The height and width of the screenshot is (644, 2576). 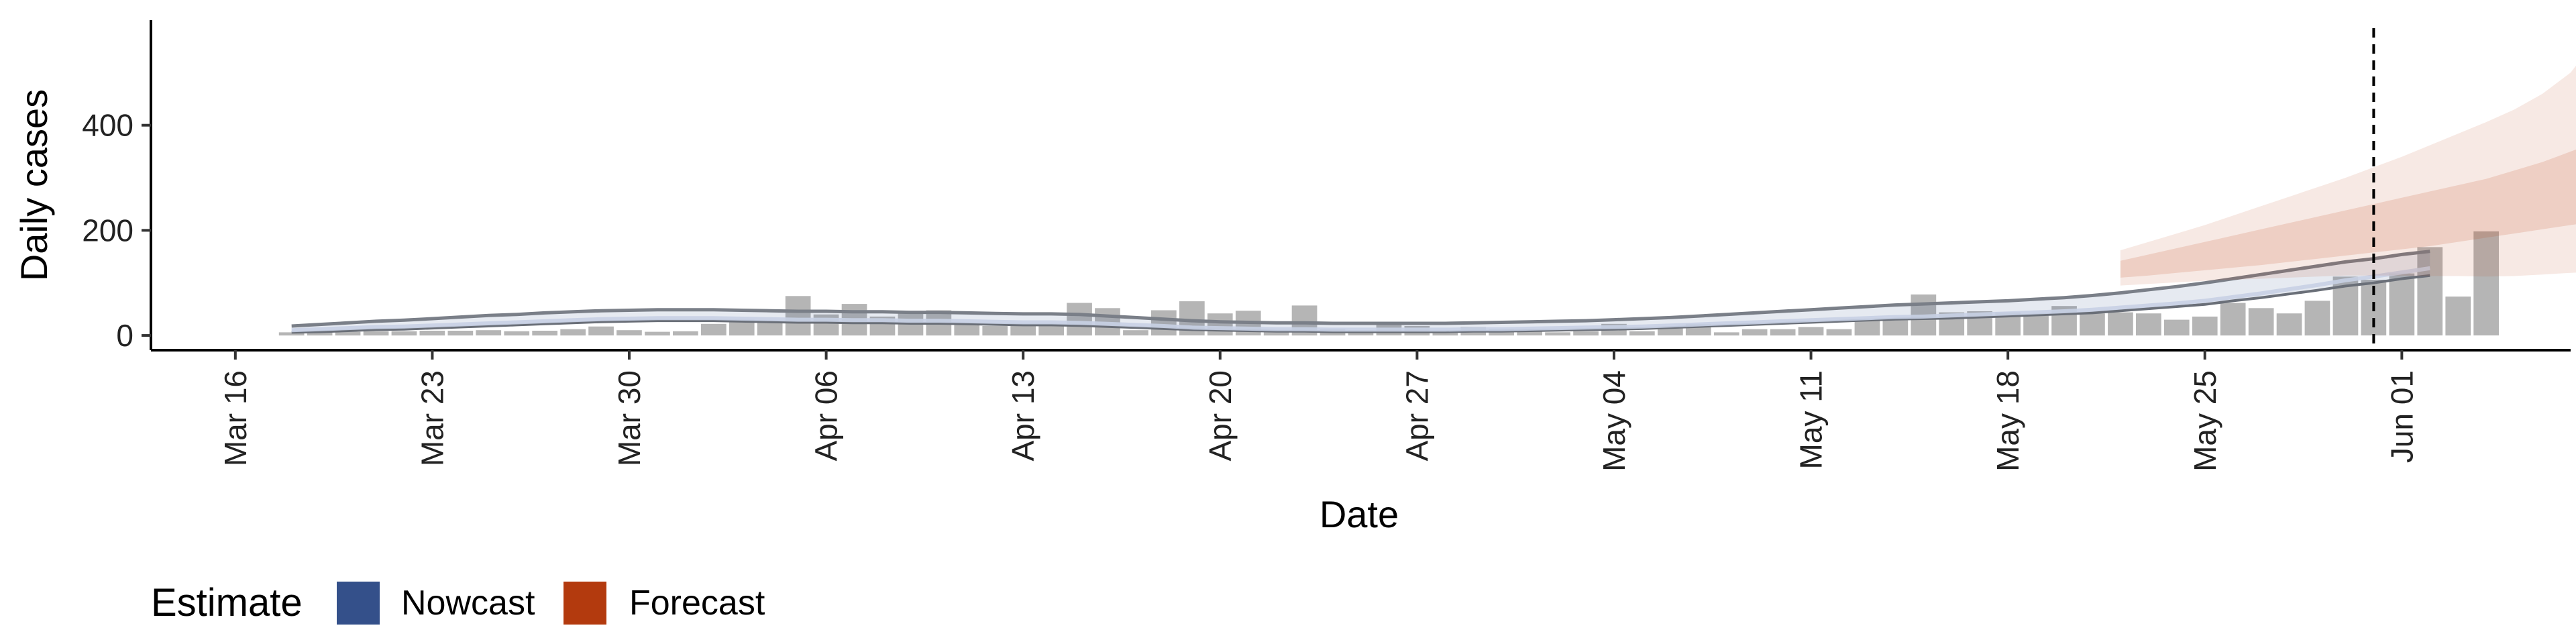 I want to click on x-tick-label: May 25, so click(x=2205, y=421).